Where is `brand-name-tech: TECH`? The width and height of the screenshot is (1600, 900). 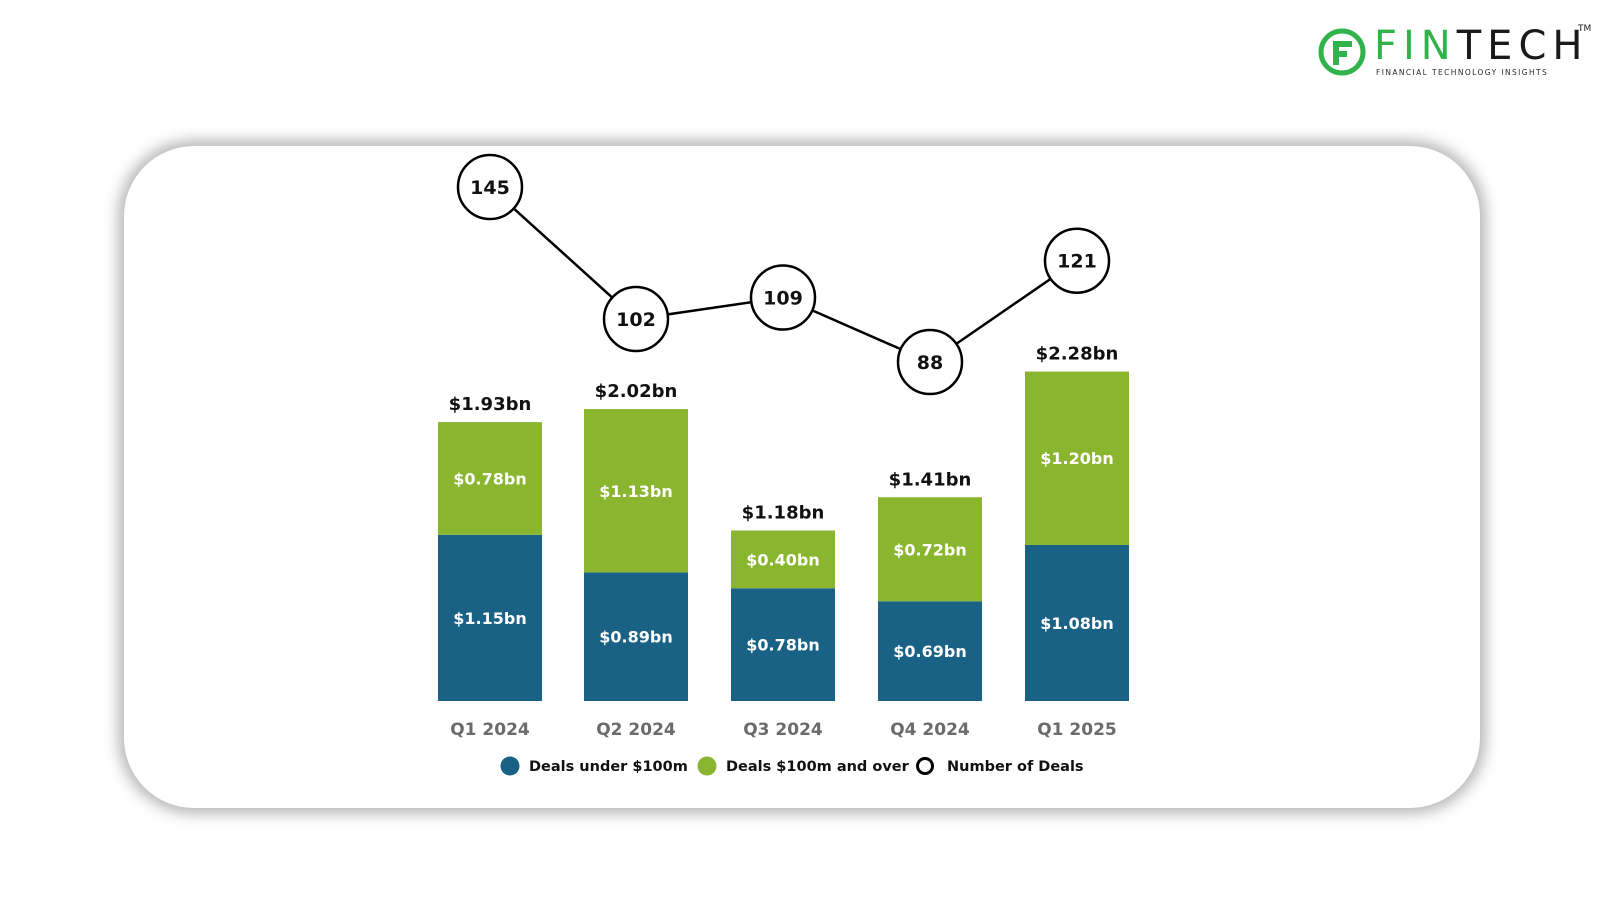
brand-name-tech: TECH is located at coordinates (1522, 46).